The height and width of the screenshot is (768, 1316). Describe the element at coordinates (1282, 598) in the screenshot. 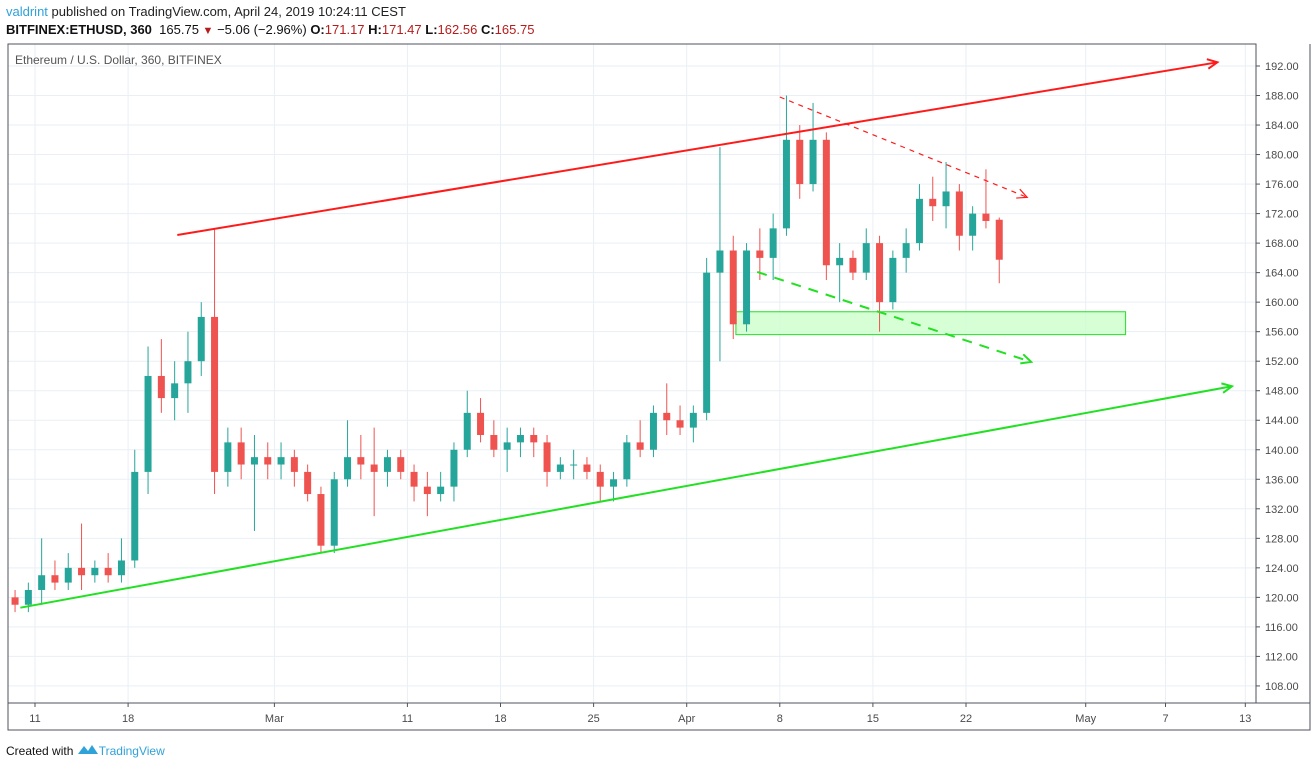

I see `y-tick-label: 120.00` at that location.